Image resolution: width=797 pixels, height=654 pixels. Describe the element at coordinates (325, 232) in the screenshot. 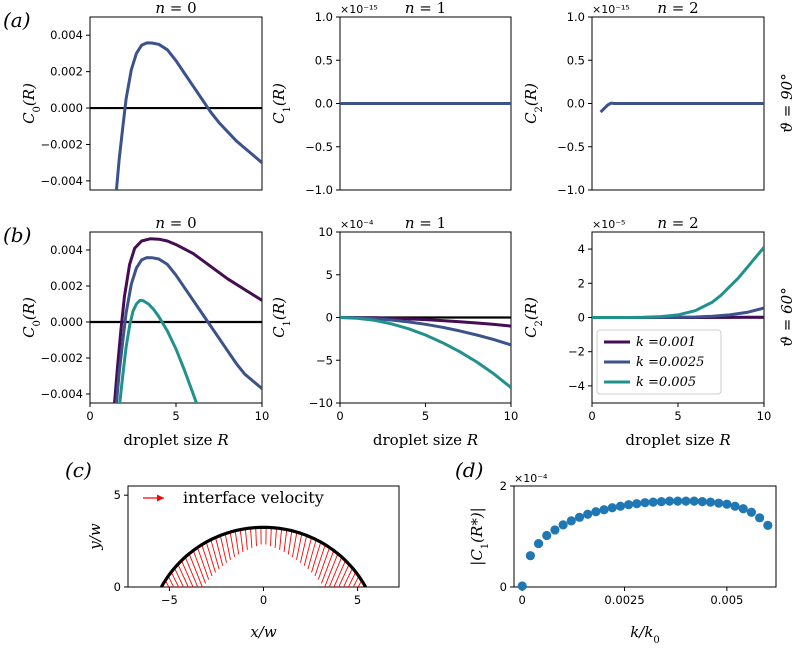

I see `y-tick-label-10: 10` at that location.